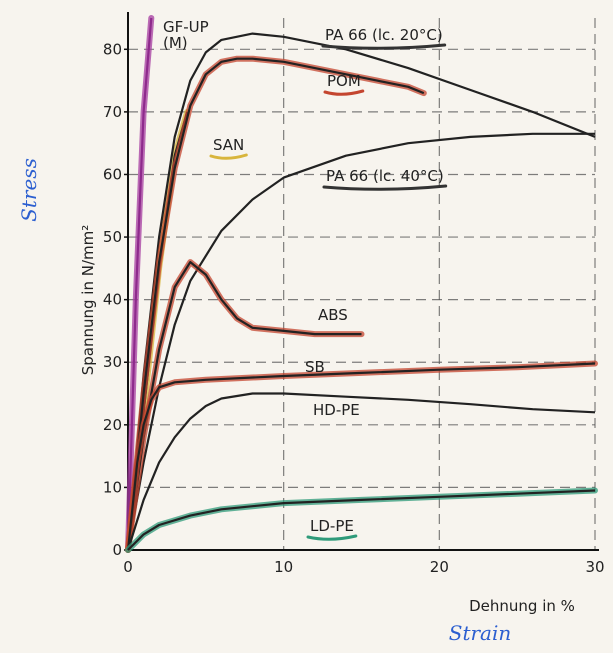 The width and height of the screenshot is (613, 653). Describe the element at coordinates (315, 367) in the screenshot. I see `series-label-sb: SB` at that location.